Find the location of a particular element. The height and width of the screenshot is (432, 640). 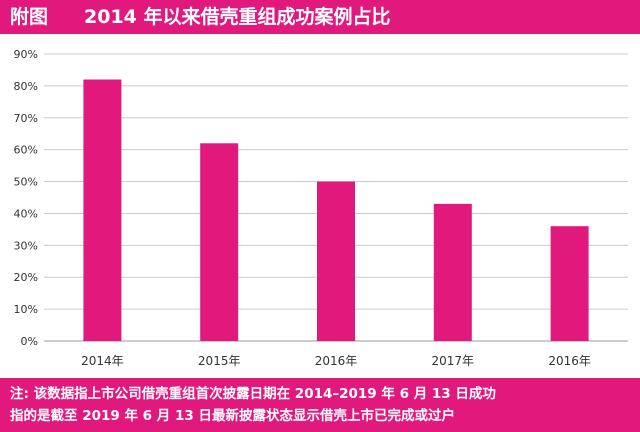

y-tick-label: 40% is located at coordinates (26, 213).